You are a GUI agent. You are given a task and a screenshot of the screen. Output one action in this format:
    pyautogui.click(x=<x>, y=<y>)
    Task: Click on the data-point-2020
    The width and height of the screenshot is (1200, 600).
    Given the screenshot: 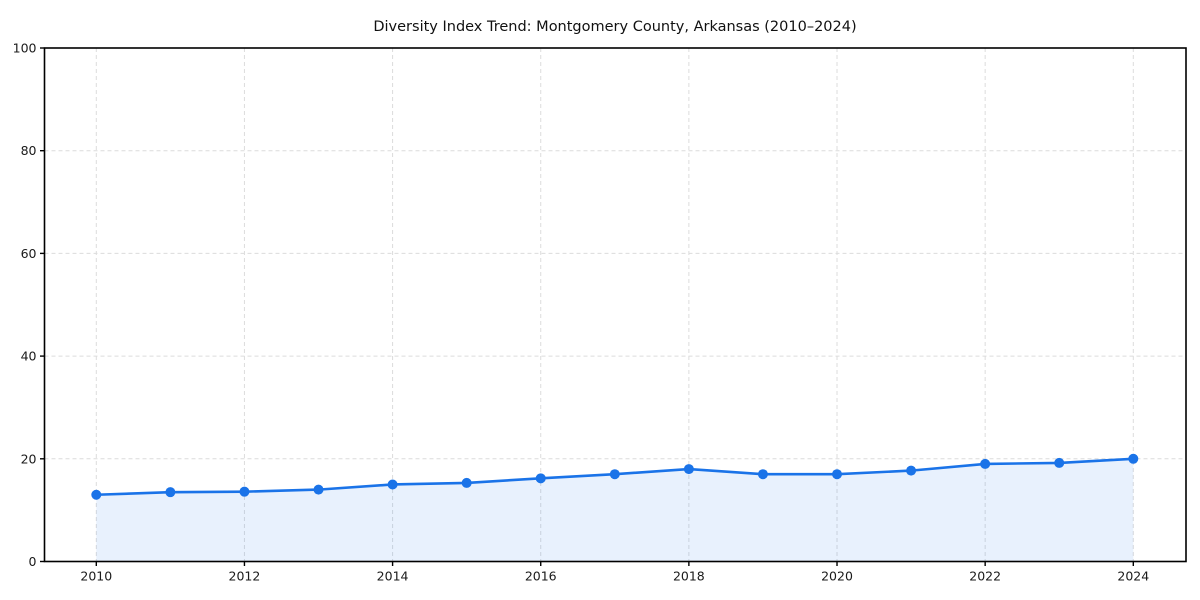 What is the action you would take?
    pyautogui.click(x=837, y=474)
    